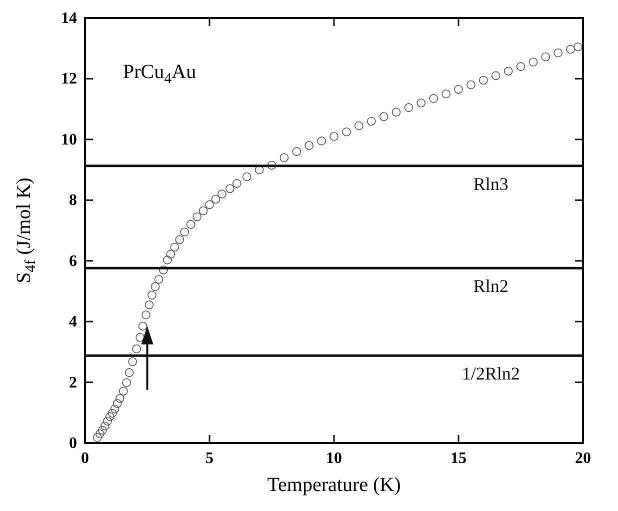 This screenshot has width=618, height=511. Describe the element at coordinates (69, 79) in the screenshot. I see `y-tick-label: 12` at that location.